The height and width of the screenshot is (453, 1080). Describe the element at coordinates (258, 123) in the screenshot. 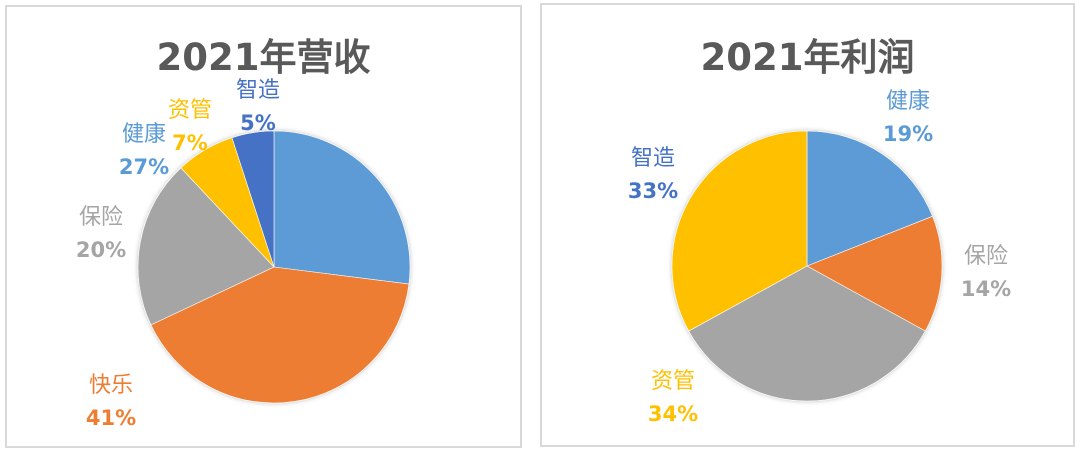

I see `data-label-percentage: 5%` at that location.